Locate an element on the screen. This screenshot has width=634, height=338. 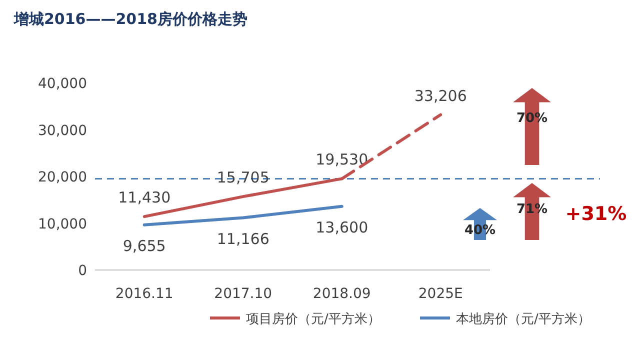
data-label: 11,166 is located at coordinates (243, 239).